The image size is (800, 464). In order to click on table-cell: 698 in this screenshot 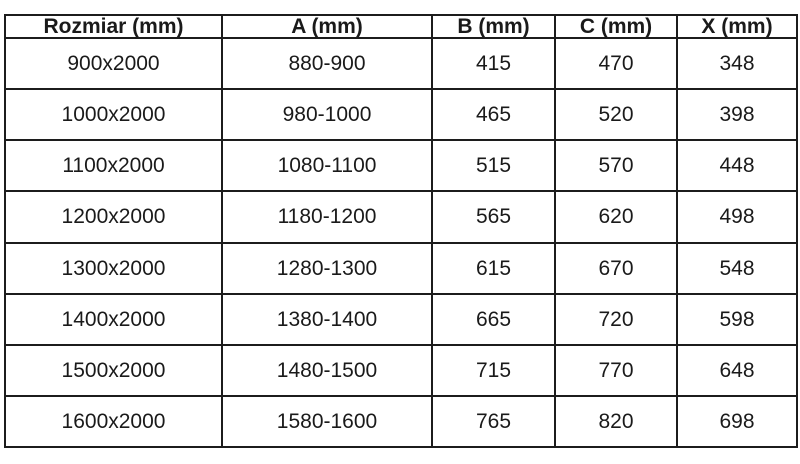, I will do `click(737, 421)`.